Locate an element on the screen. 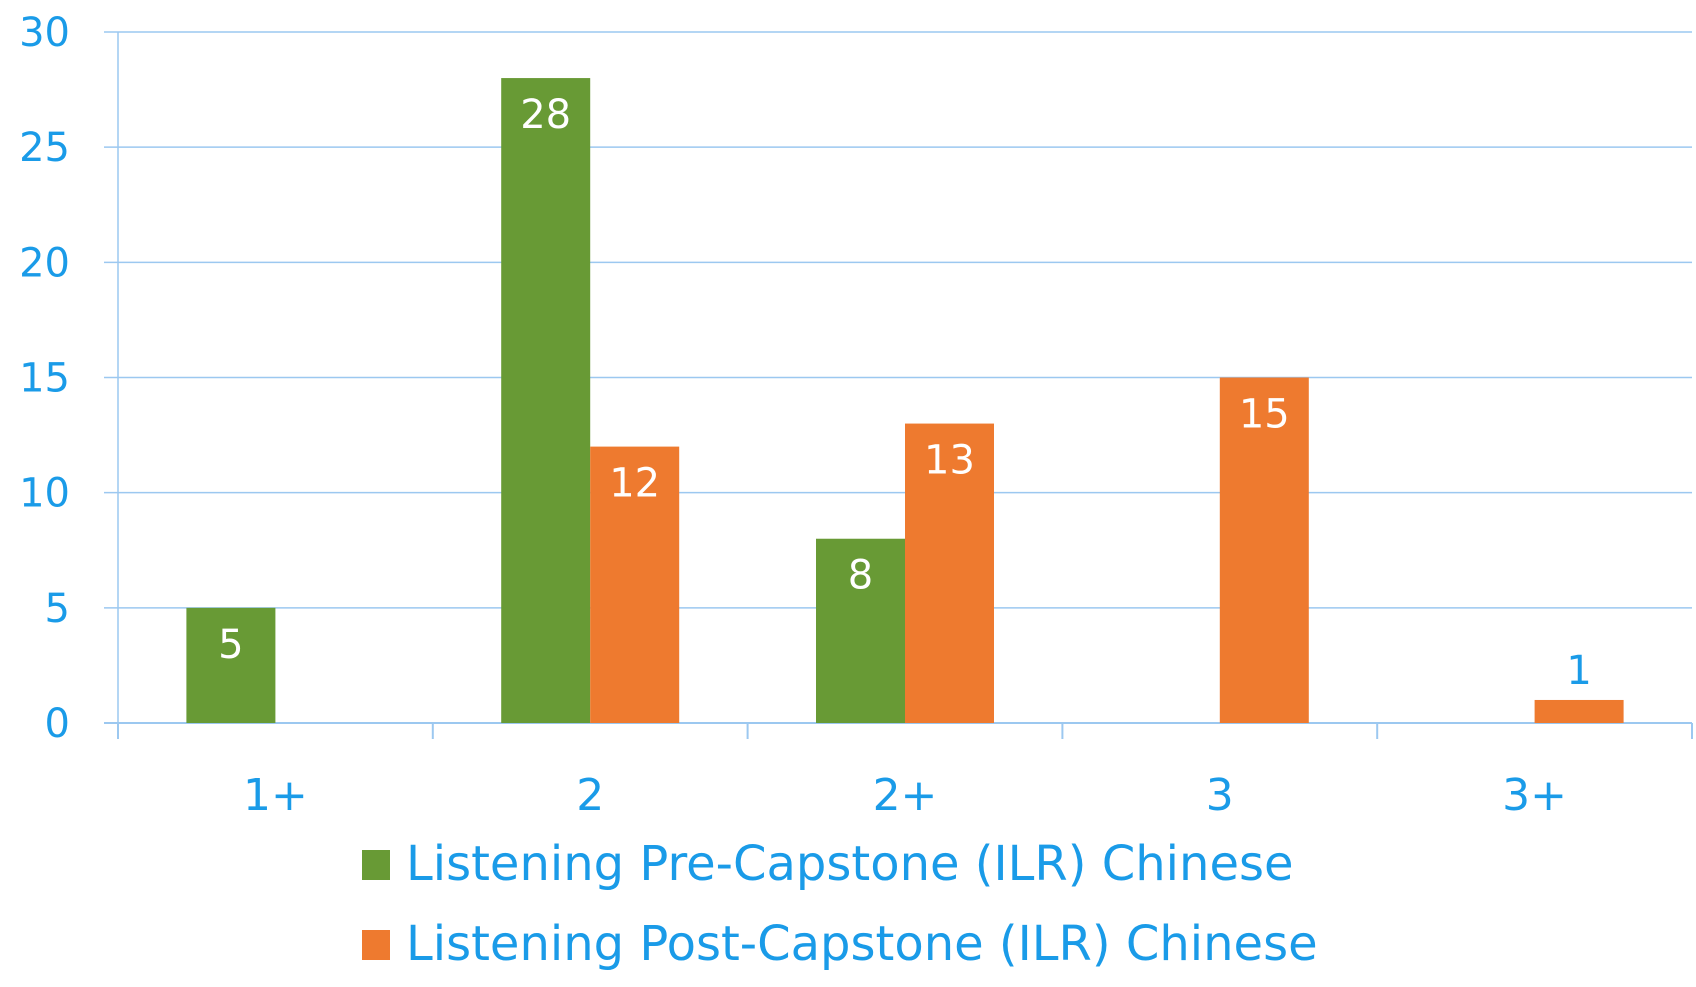  x-tick-label: 1+ is located at coordinates (275, 795).